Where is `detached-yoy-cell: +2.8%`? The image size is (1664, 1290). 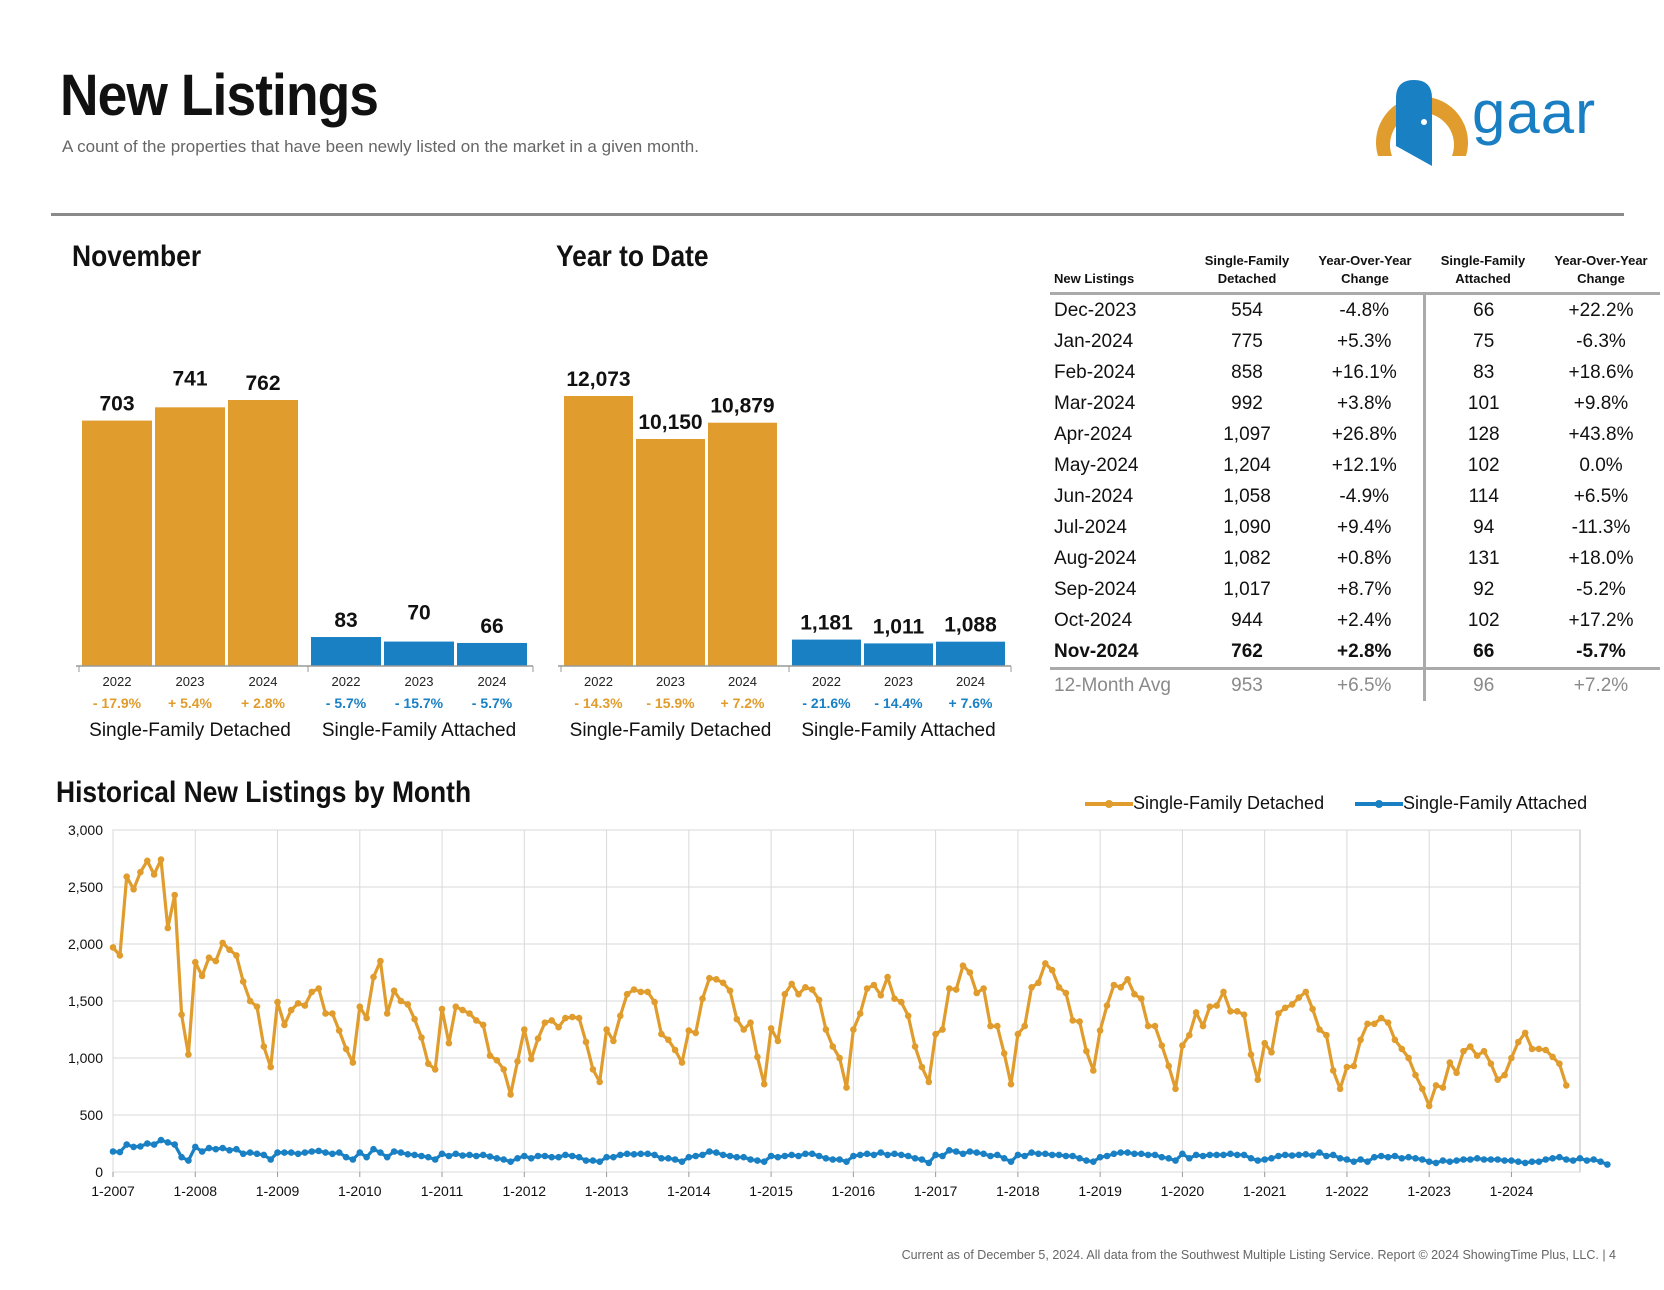 detached-yoy-cell: +2.8% is located at coordinates (1364, 651).